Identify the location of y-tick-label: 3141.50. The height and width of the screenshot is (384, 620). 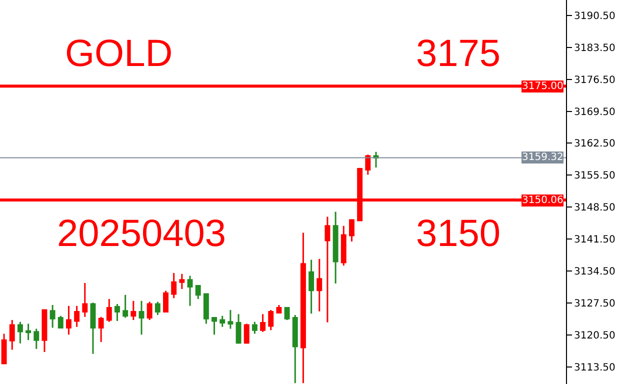
(595, 240).